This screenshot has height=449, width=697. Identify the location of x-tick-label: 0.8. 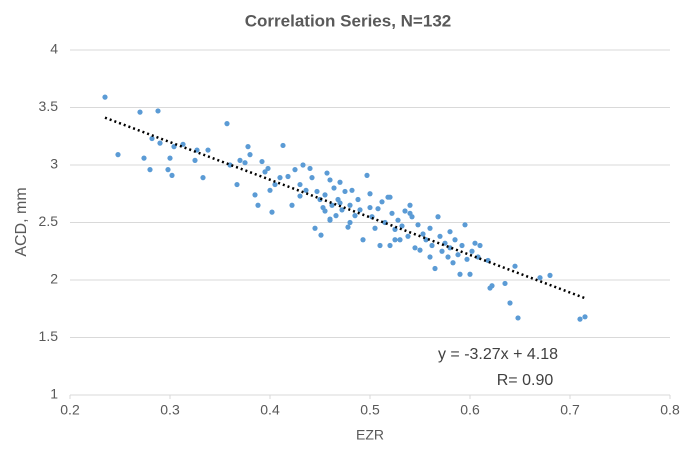
(670, 410).